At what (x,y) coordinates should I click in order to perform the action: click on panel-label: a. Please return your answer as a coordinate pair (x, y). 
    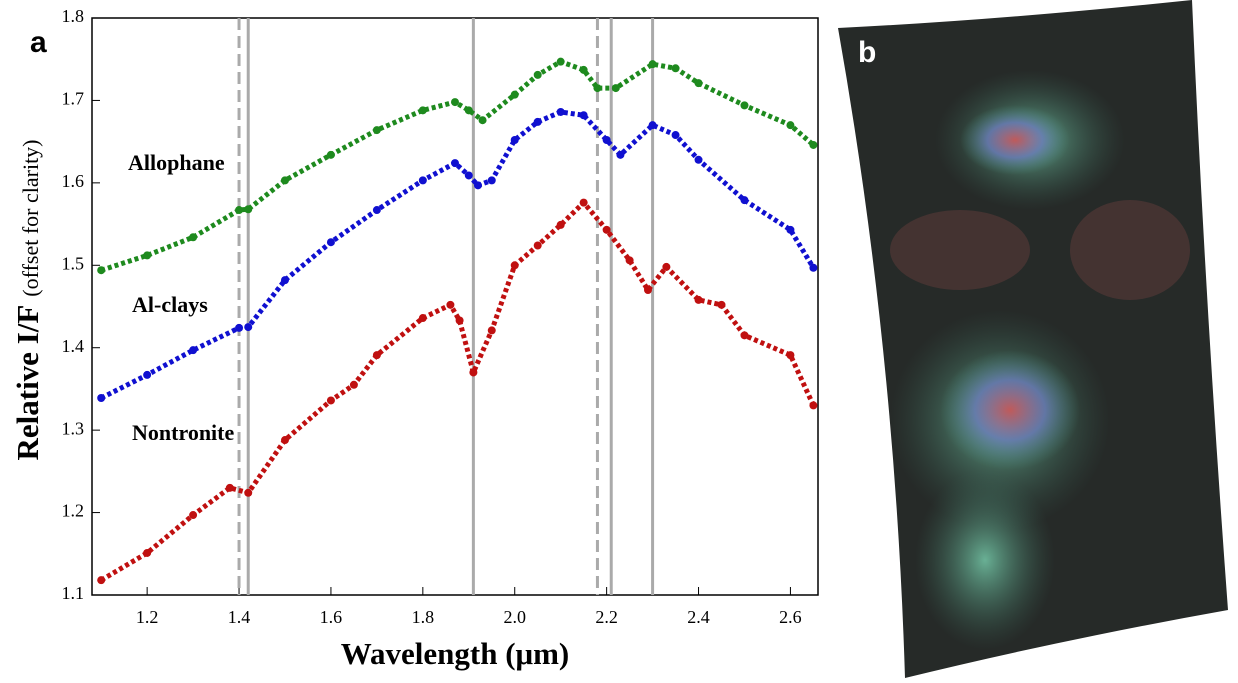
    Looking at the image, I should click on (38, 42).